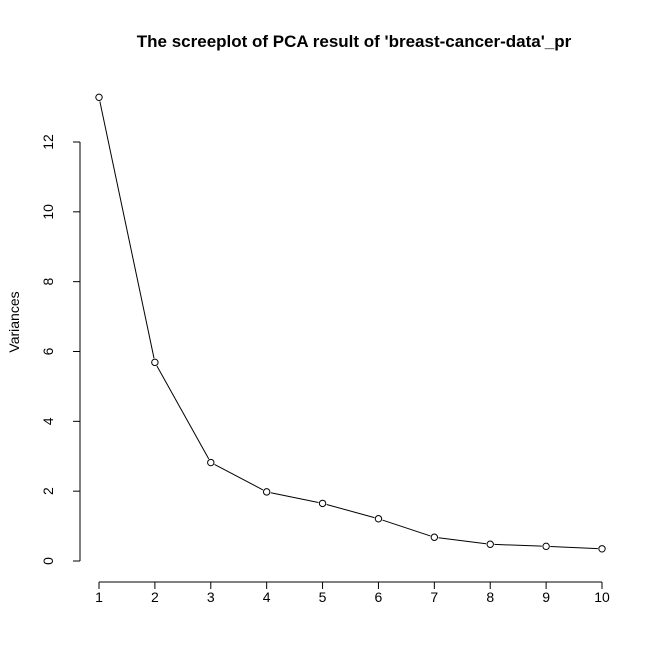  What do you see at coordinates (434, 597) in the screenshot?
I see `x-tick-label: 7` at bounding box center [434, 597].